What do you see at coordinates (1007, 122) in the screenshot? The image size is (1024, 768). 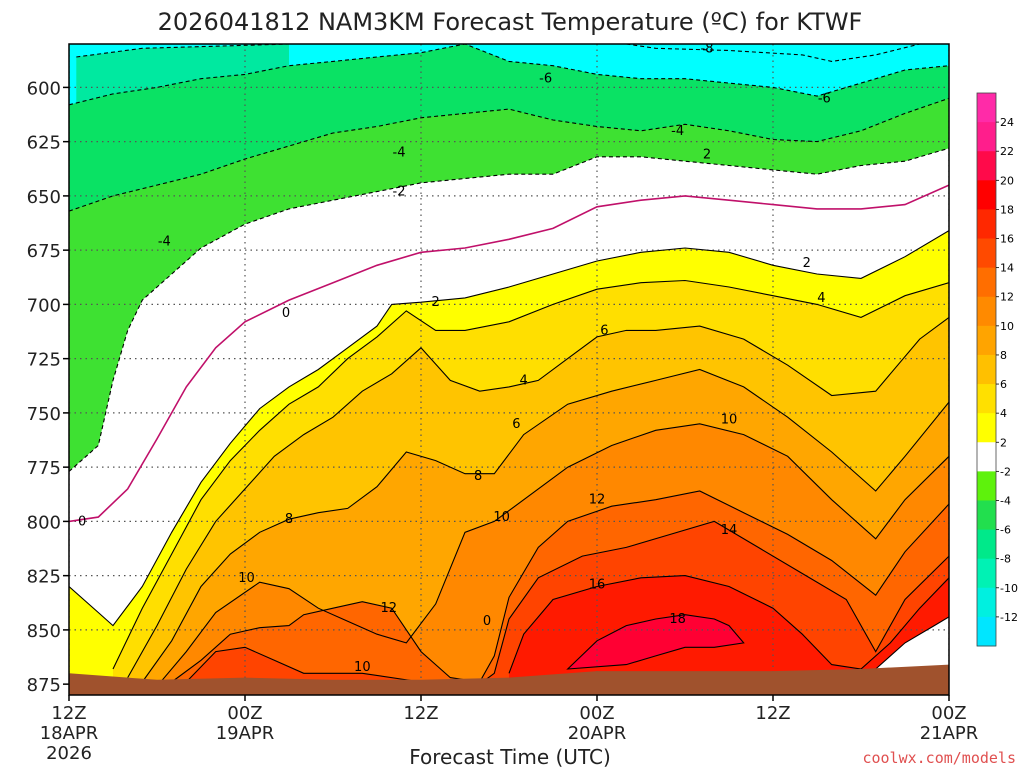 I see `colorbar-label: 24` at bounding box center [1007, 122].